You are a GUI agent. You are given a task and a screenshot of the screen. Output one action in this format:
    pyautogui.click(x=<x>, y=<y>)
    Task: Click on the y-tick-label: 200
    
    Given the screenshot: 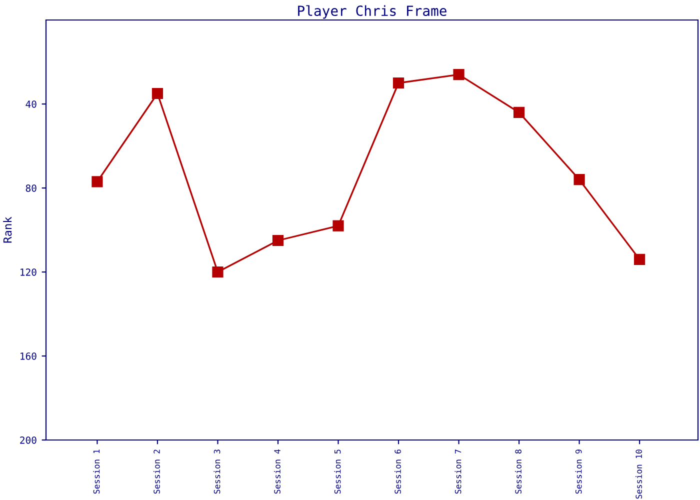 What is the action you would take?
    pyautogui.click(x=28, y=440)
    